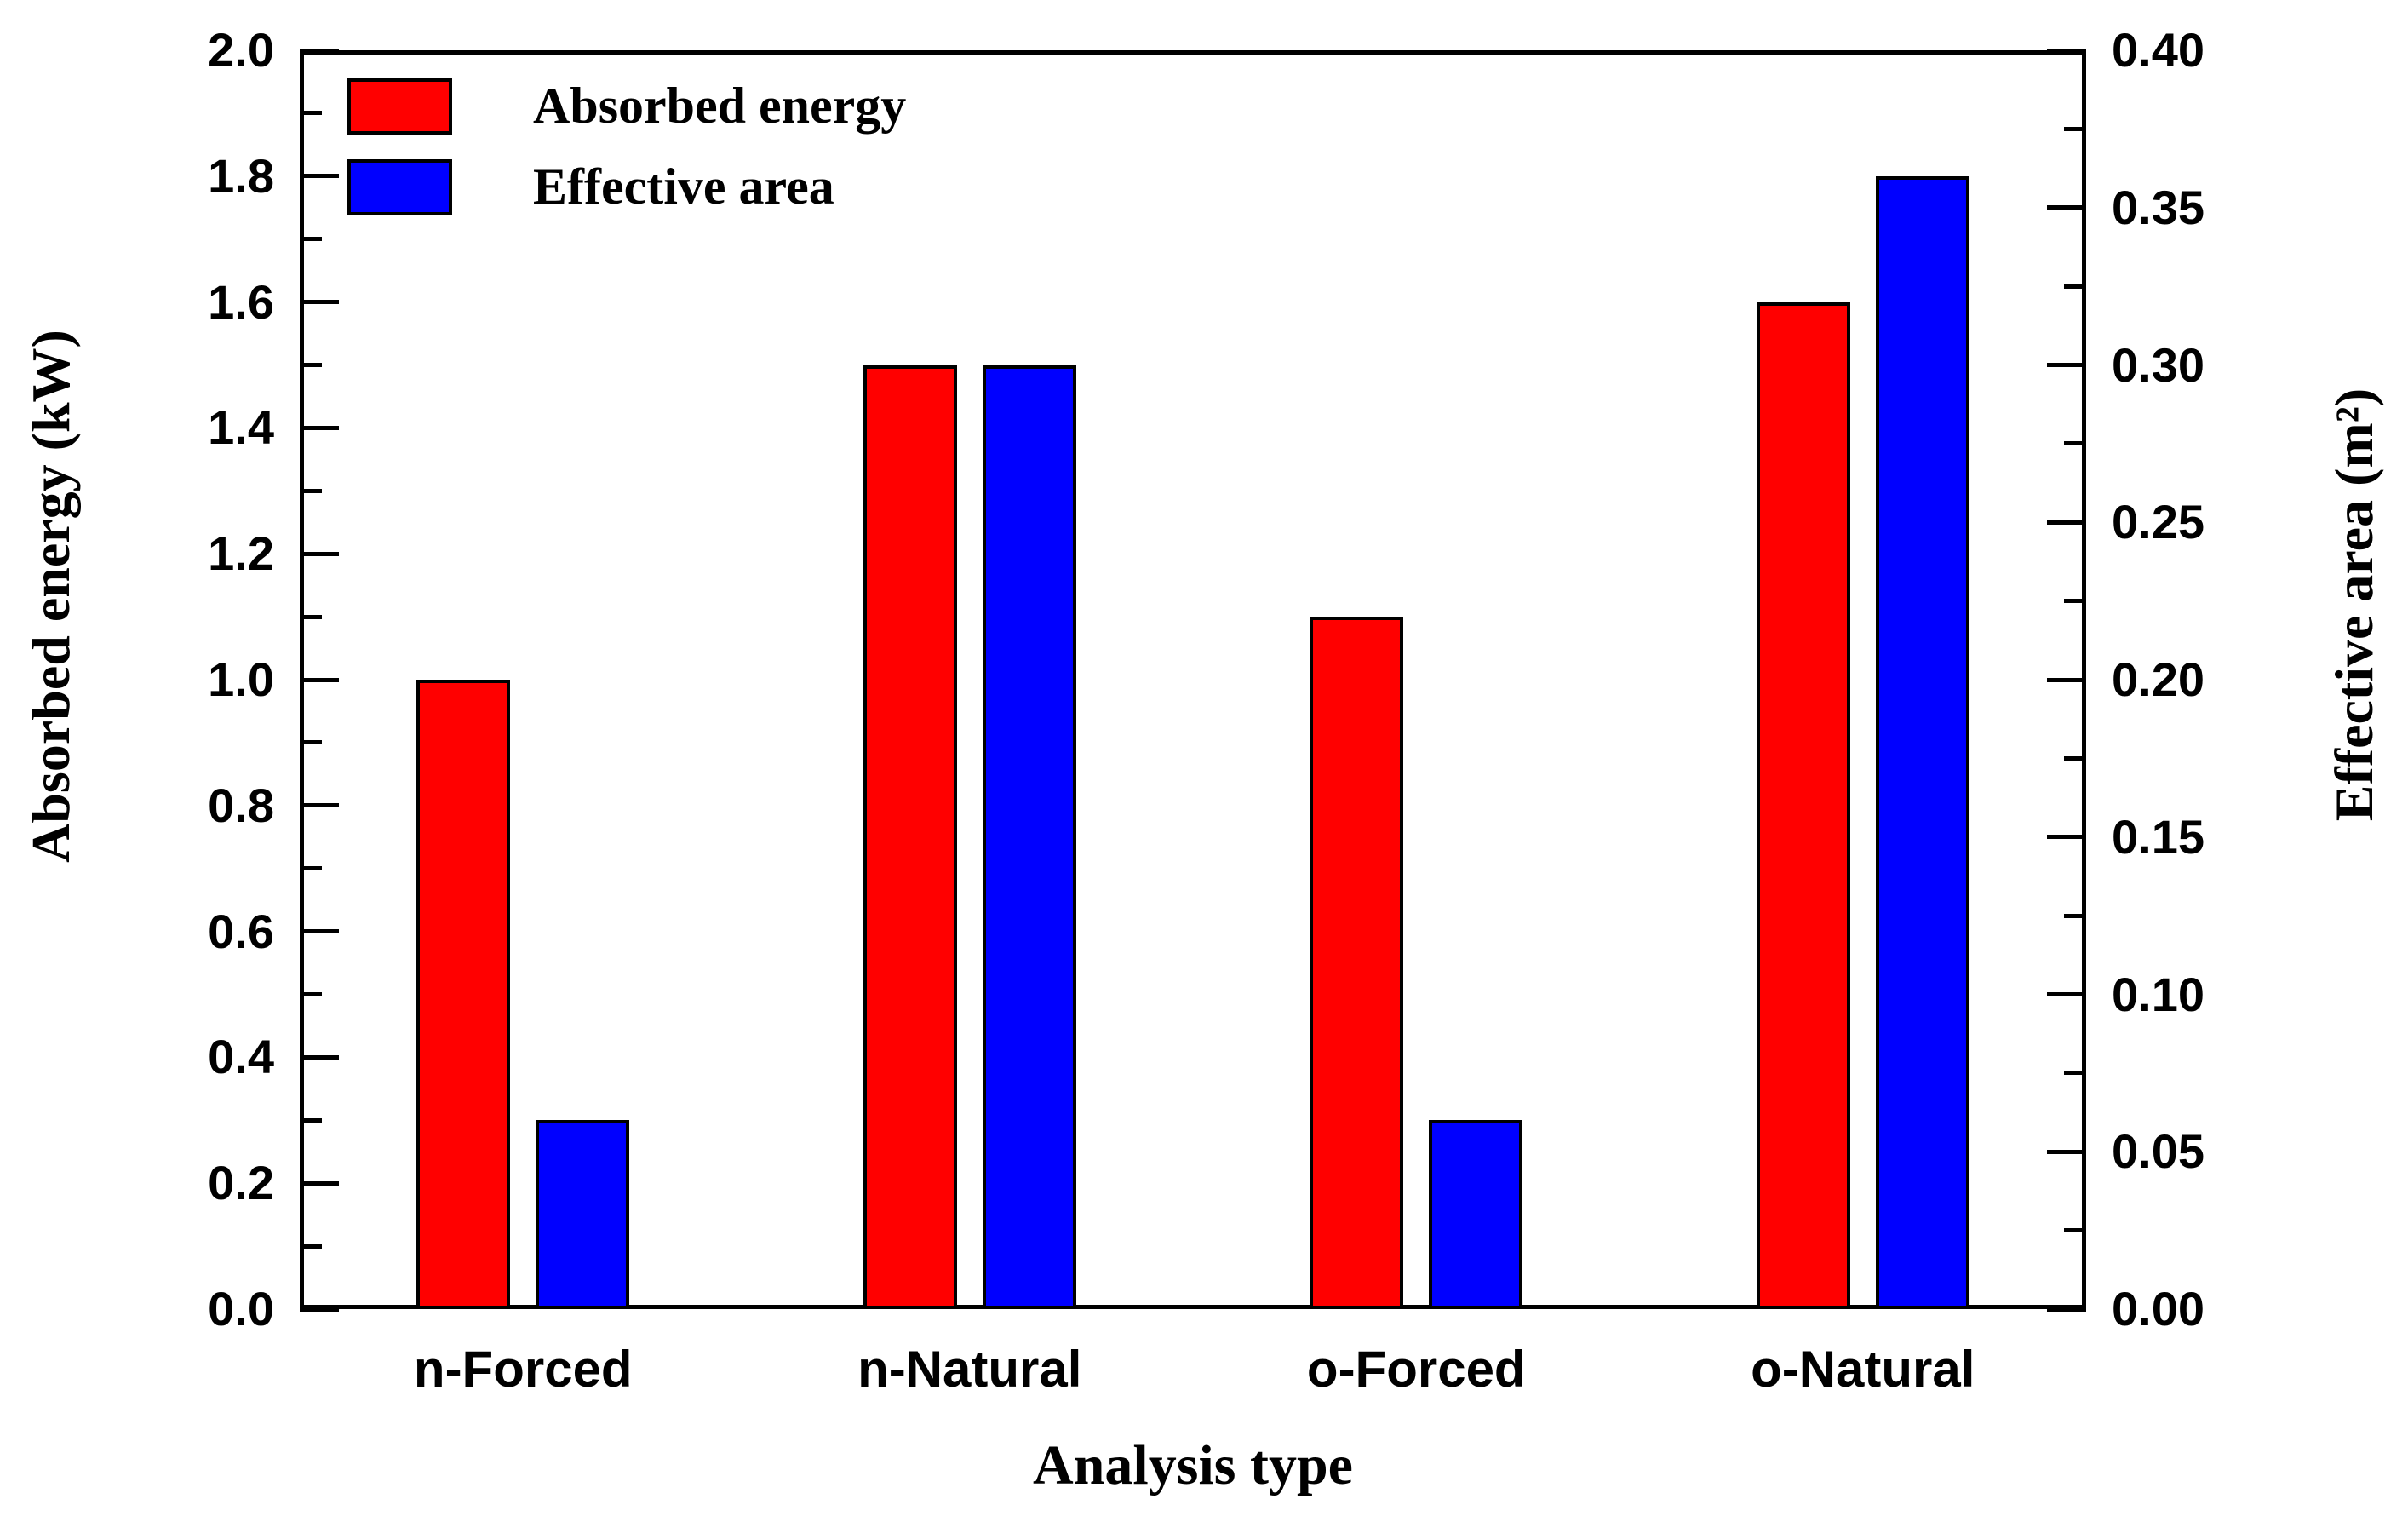  Describe the element at coordinates (2158, 1308) in the screenshot. I see `right-axis-tick-label: 0.00` at that location.